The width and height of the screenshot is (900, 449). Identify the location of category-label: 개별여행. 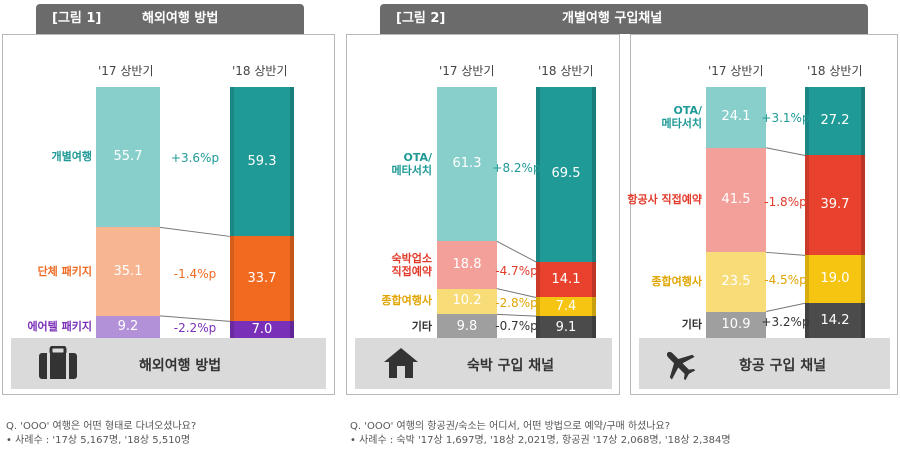
(71, 157).